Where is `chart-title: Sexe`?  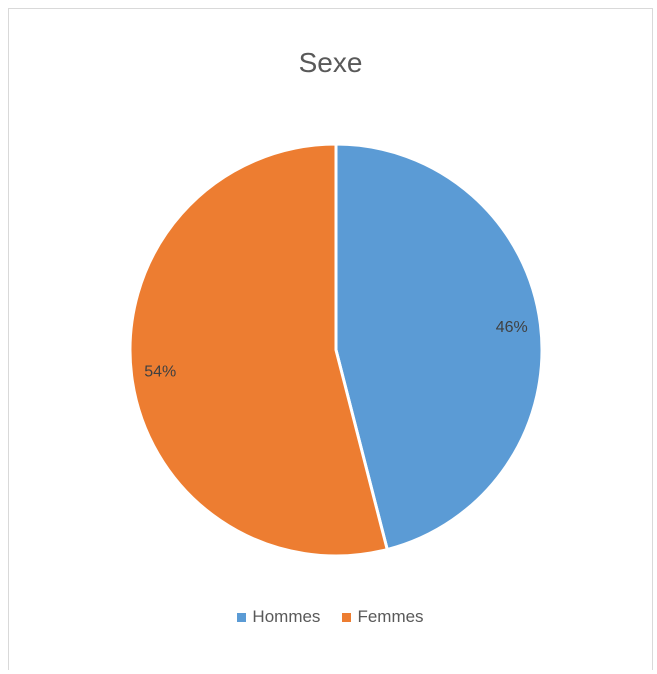 chart-title: Sexe is located at coordinates (330, 62).